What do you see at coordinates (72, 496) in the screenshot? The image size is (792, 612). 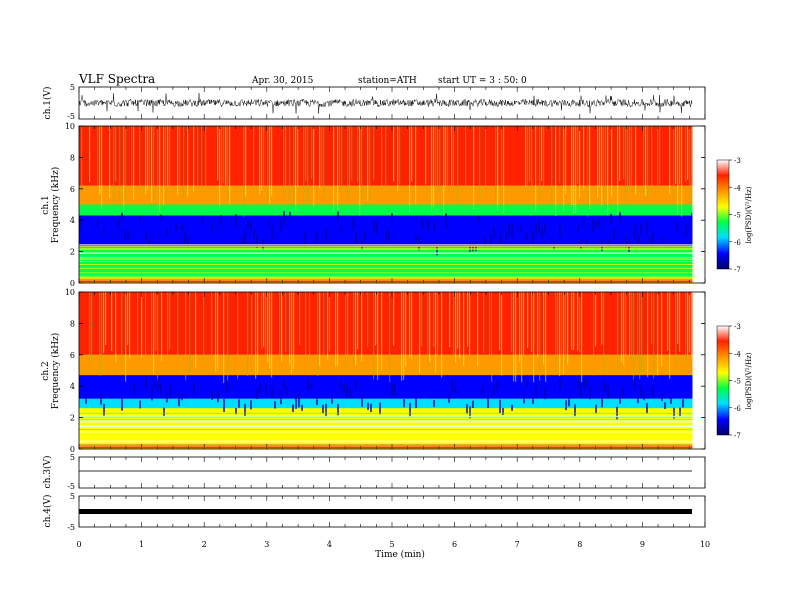 I see `ch4-ytick-top: 5` at bounding box center [72, 496].